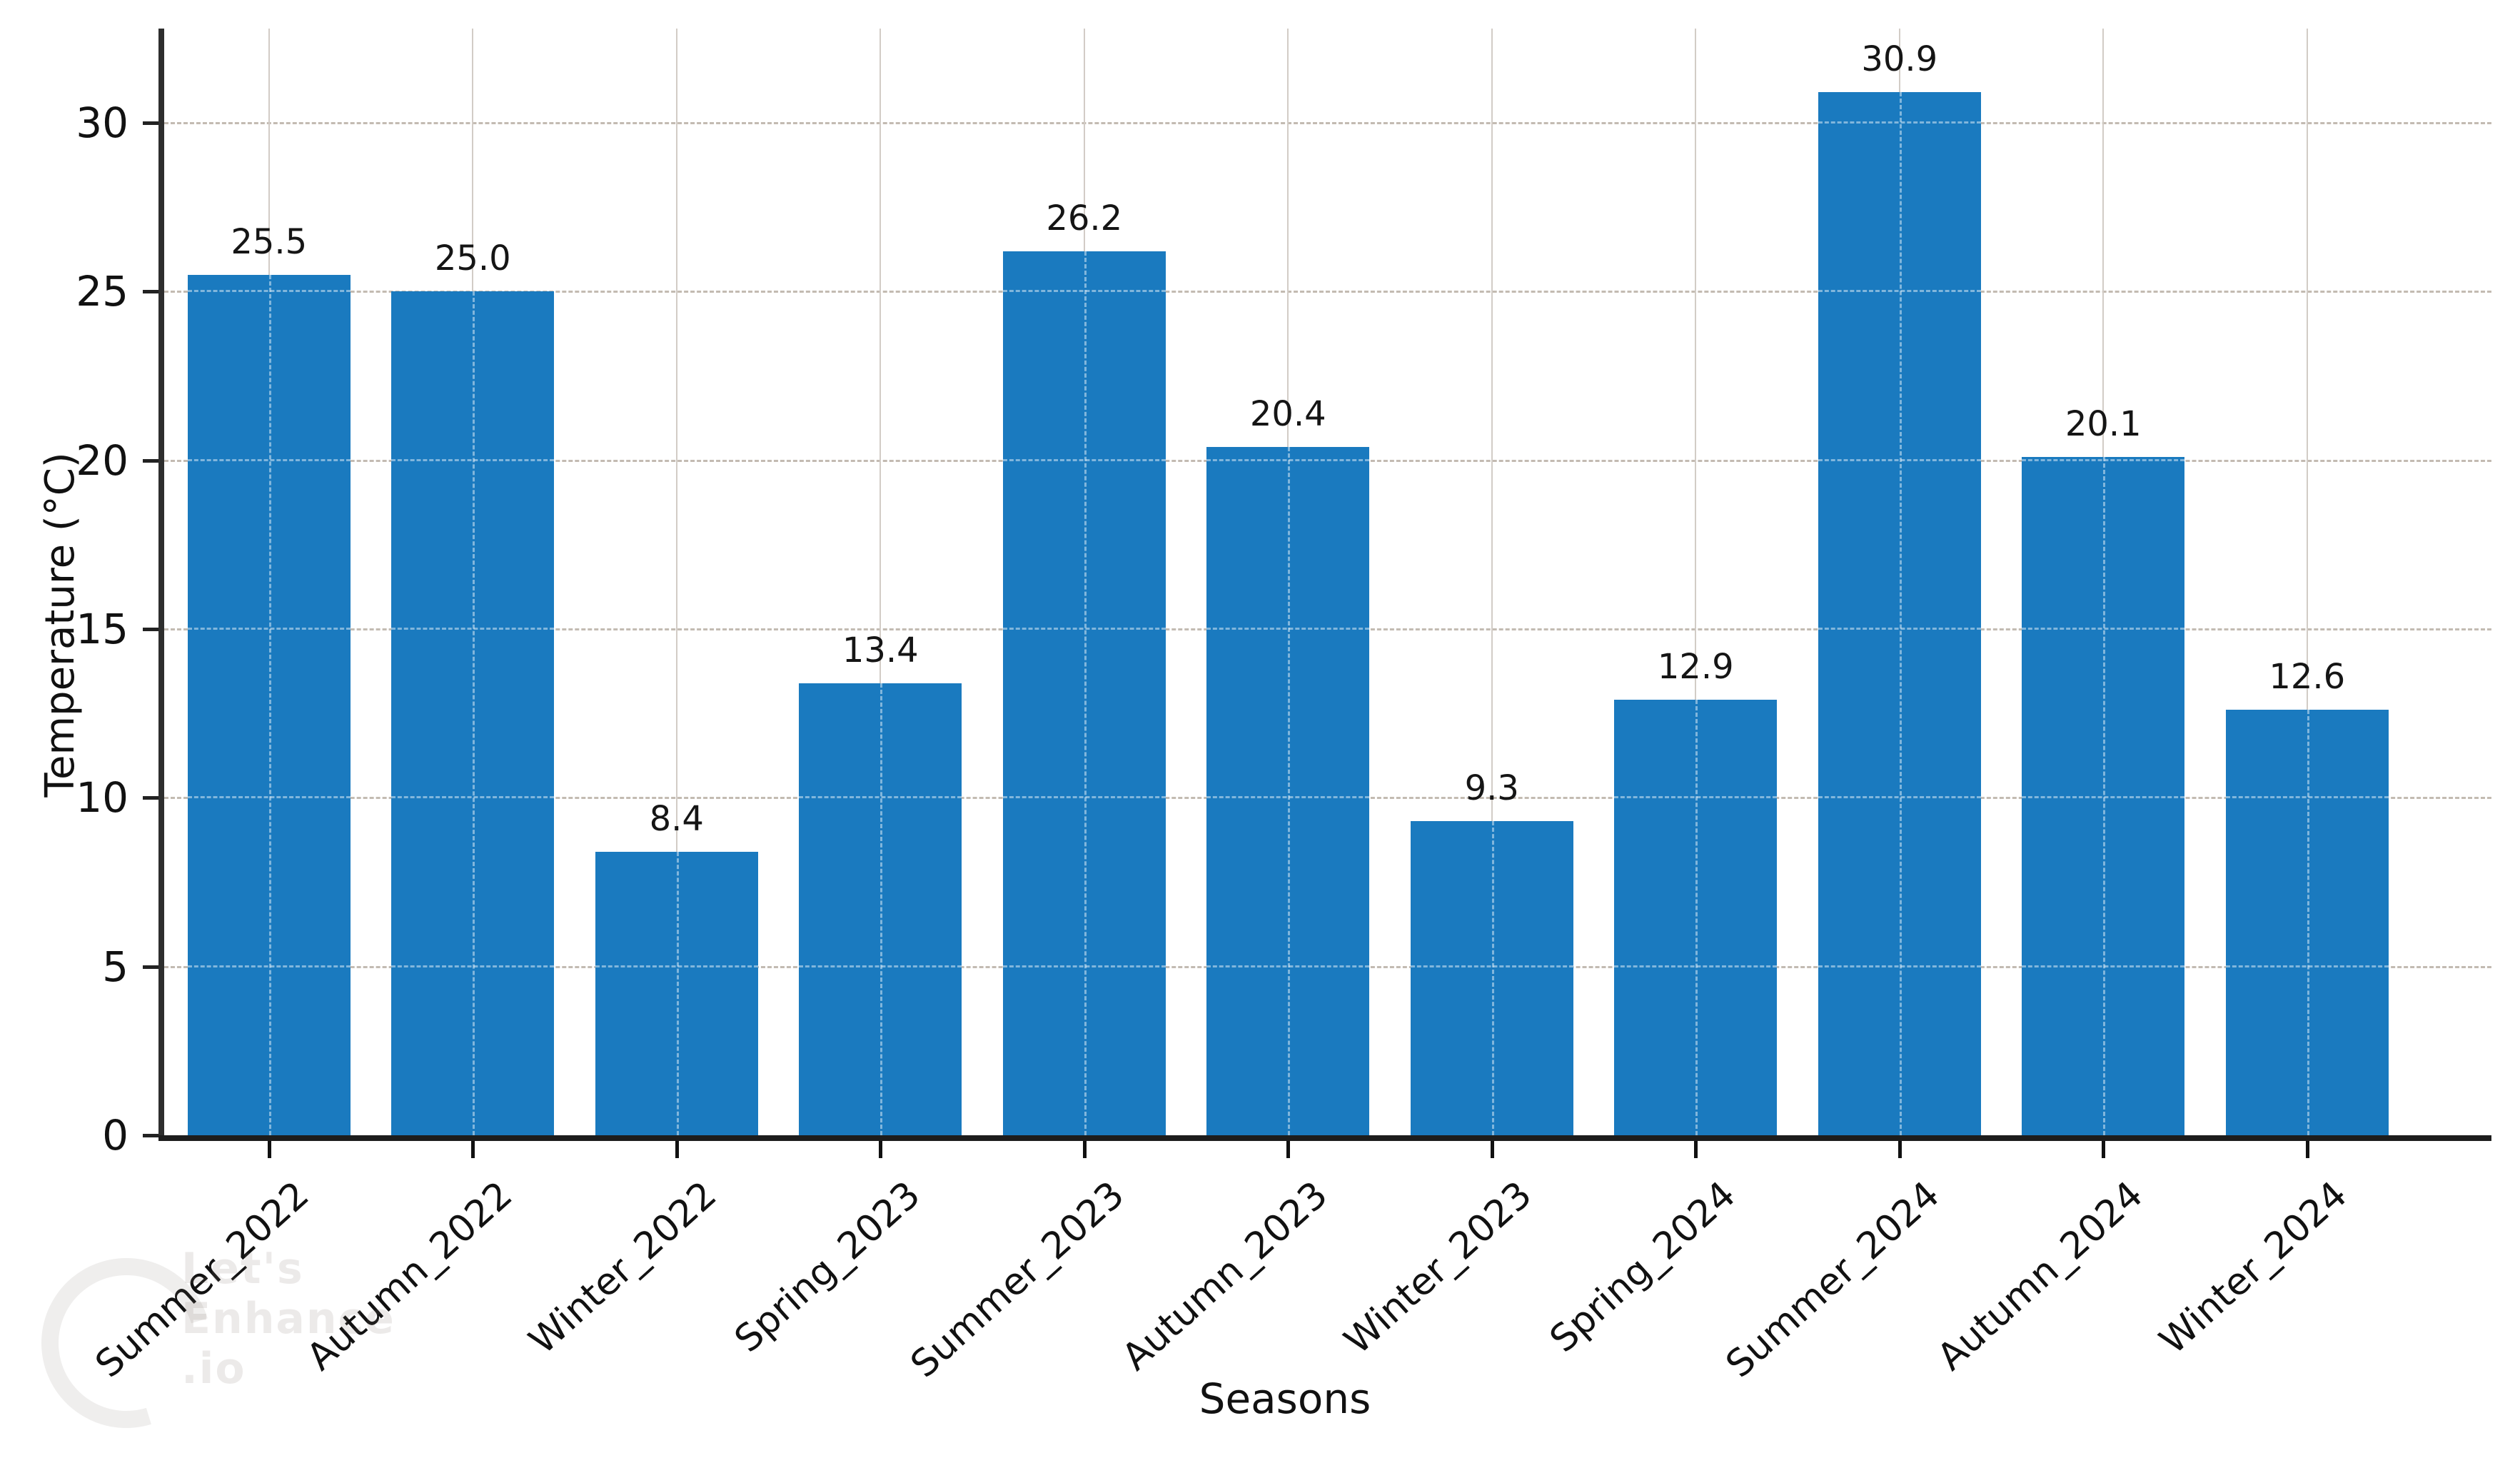 This screenshot has height=1458, width=2520. I want to click on bar-value-label: 20.1, so click(2103, 423).